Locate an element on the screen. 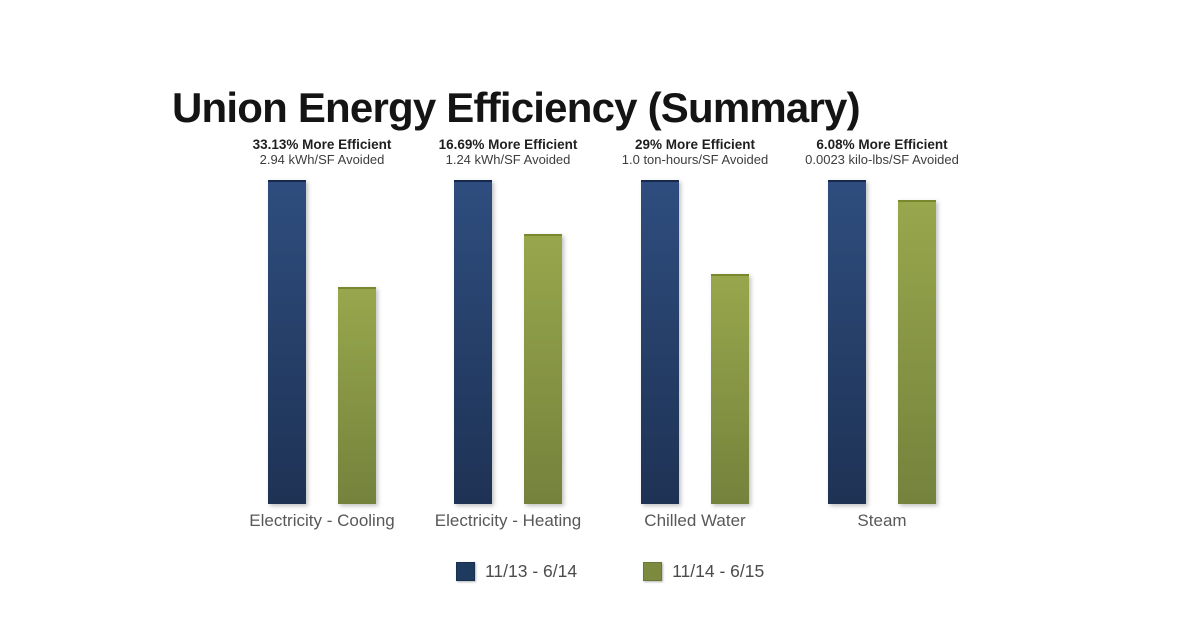 The image size is (1200, 630). legend-swatch-period1 is located at coordinates (465, 571).